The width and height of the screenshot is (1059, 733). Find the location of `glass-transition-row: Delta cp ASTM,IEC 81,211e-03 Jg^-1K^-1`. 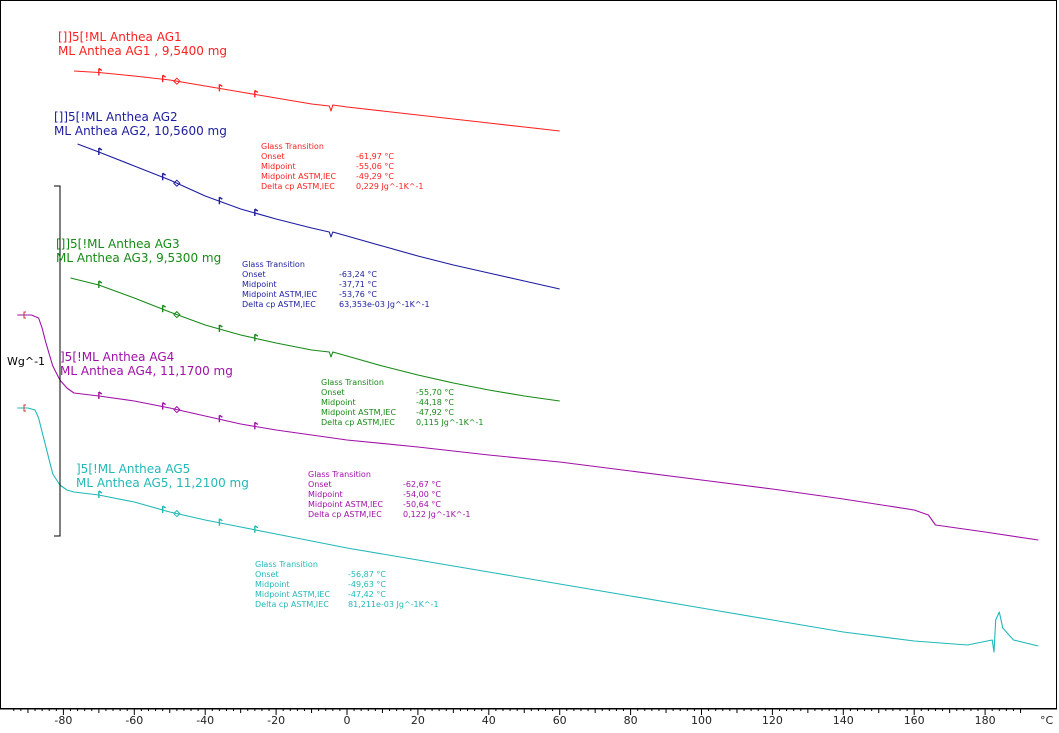

glass-transition-row: Delta cp ASTM,IEC 81,211e-03 Jg^-1K^-1 is located at coordinates (347, 605).